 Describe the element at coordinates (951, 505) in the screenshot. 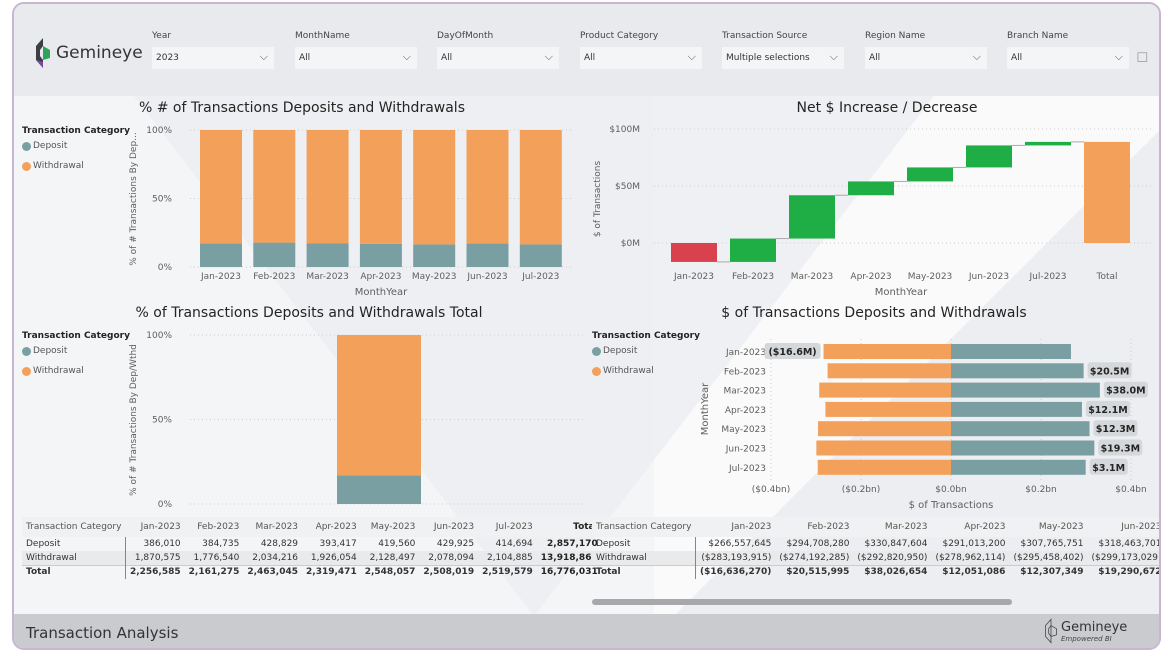

I see `x-axis-title: $ of Transactions` at that location.